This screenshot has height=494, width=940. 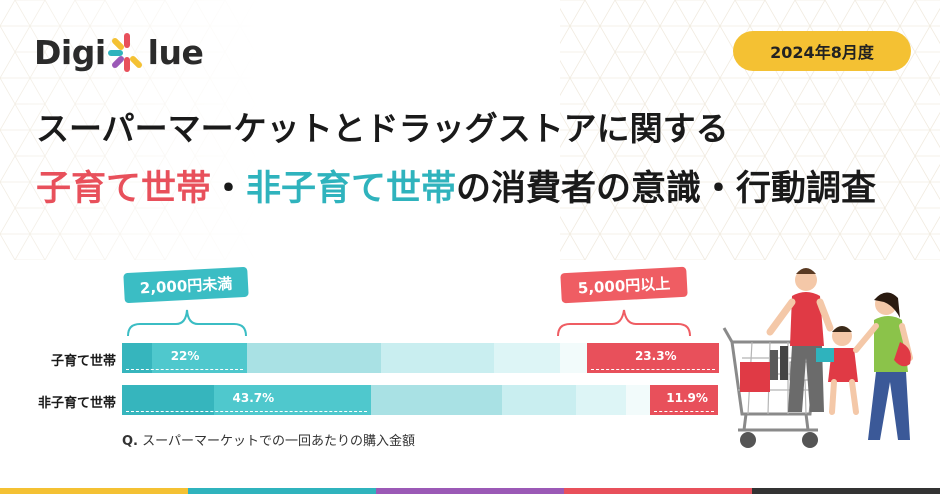 I want to click on date-badge: 2024年8月度, so click(x=822, y=51).